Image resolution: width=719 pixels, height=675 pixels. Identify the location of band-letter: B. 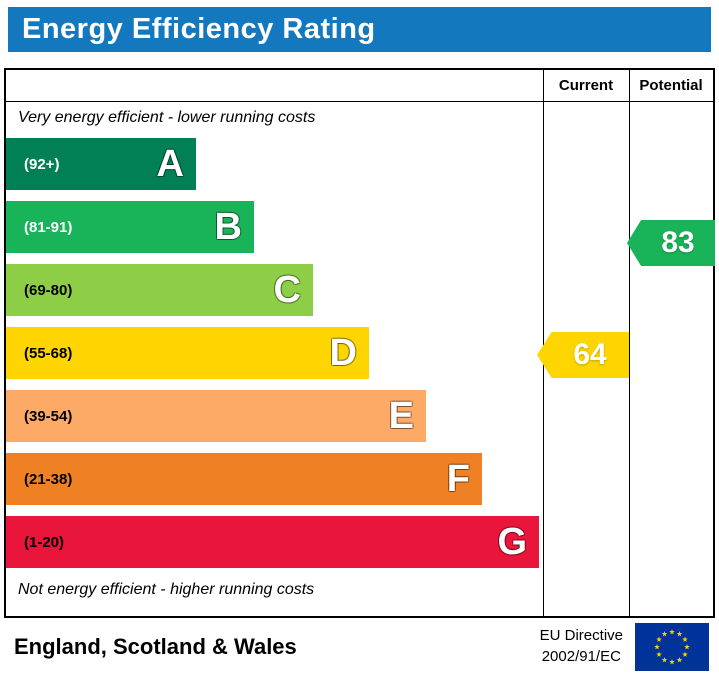
(228, 226).